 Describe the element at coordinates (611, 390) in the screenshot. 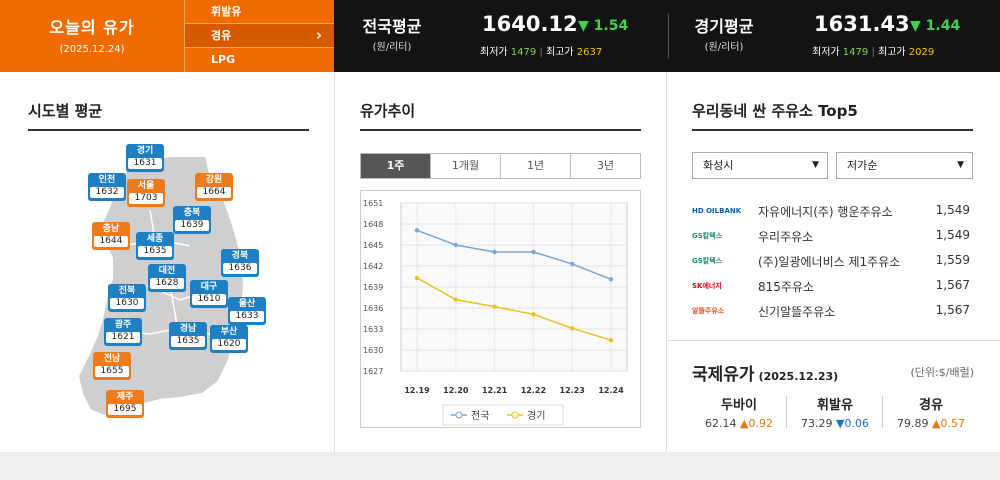

I see `x-tick-label: 12.24` at that location.